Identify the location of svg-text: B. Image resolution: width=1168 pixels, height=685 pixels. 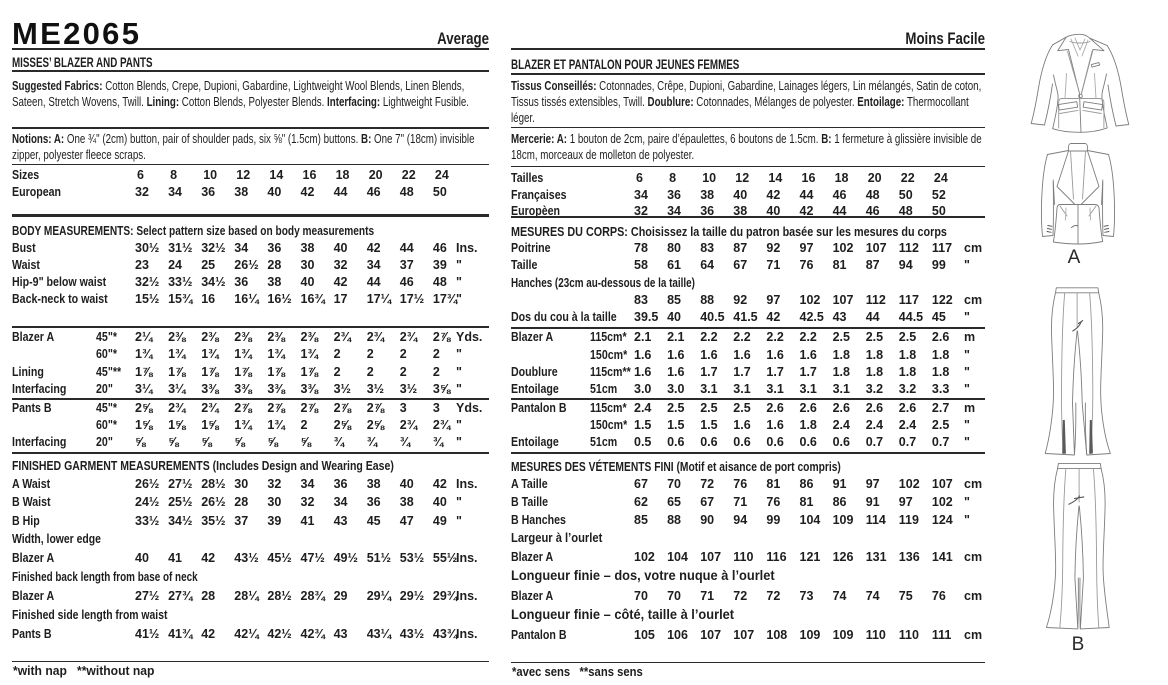
(1078, 644).